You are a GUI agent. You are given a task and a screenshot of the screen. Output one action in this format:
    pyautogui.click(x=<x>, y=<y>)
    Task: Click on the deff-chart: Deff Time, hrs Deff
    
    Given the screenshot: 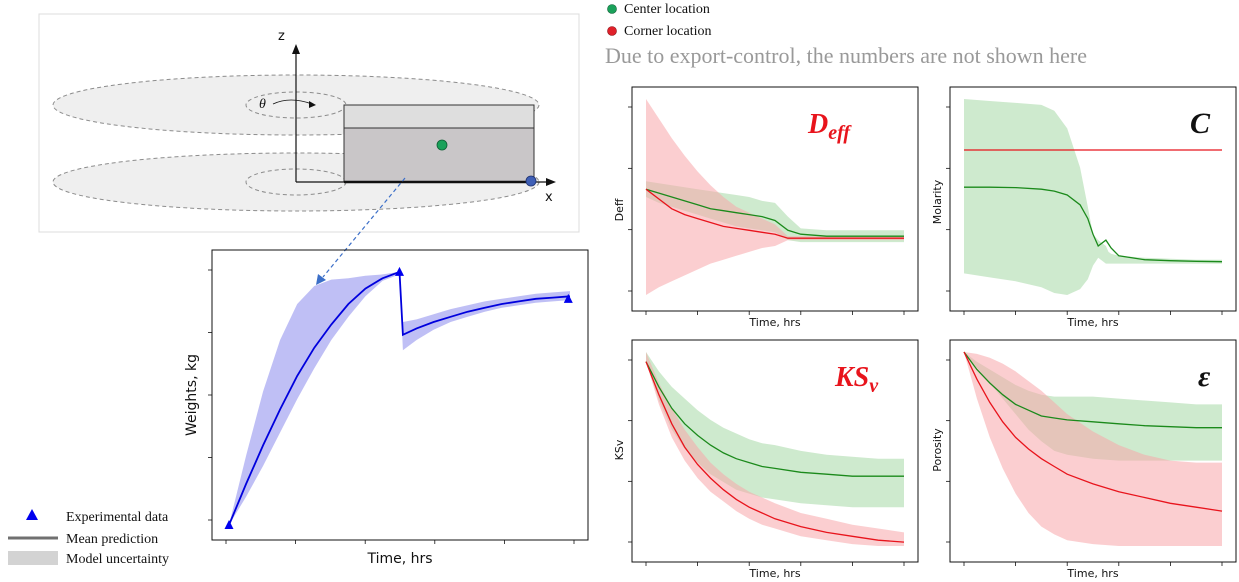 What is the action you would take?
    pyautogui.click(x=766, y=207)
    